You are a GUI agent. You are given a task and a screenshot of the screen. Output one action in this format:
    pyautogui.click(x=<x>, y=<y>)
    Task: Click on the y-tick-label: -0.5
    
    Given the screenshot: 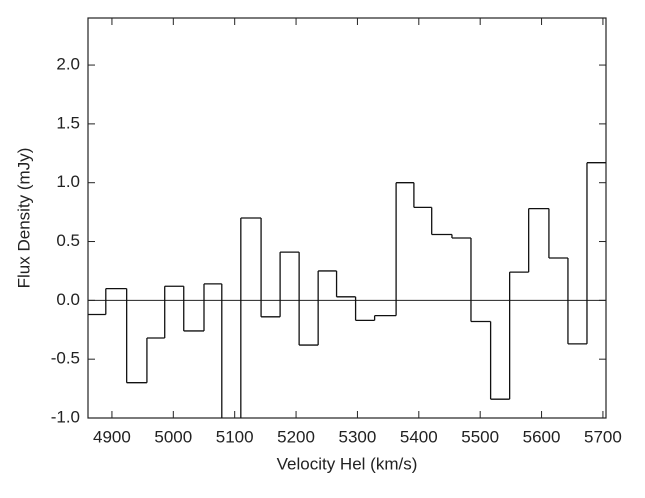 What is the action you would take?
    pyautogui.click(x=65, y=358)
    